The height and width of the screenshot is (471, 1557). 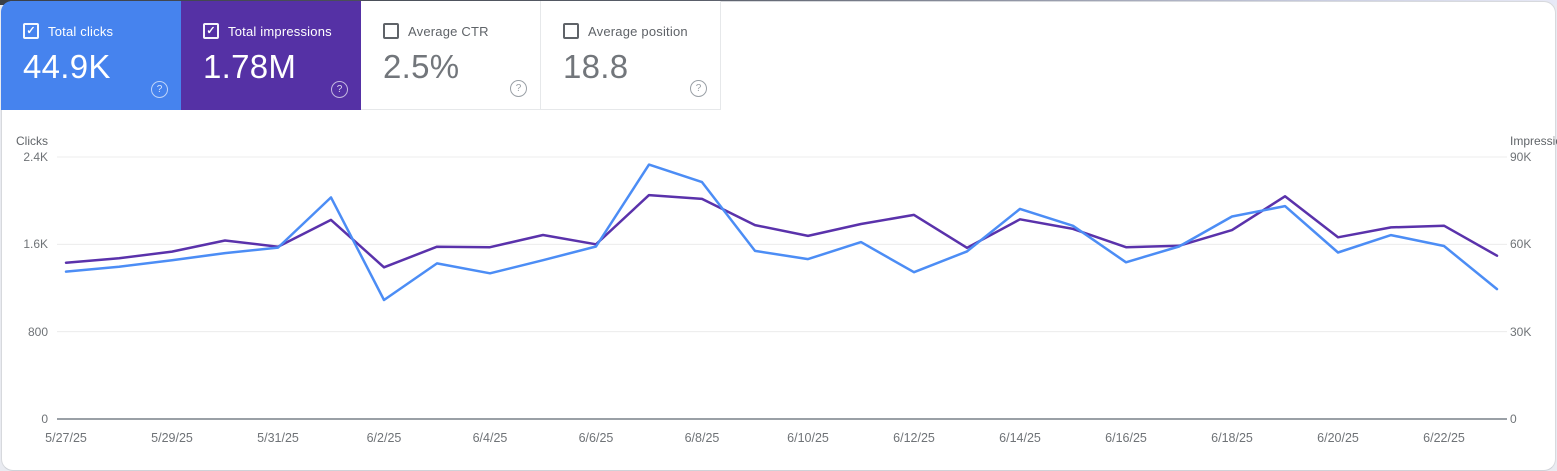 I want to click on x-axis-tick: 6/20/25, so click(x=1338, y=438).